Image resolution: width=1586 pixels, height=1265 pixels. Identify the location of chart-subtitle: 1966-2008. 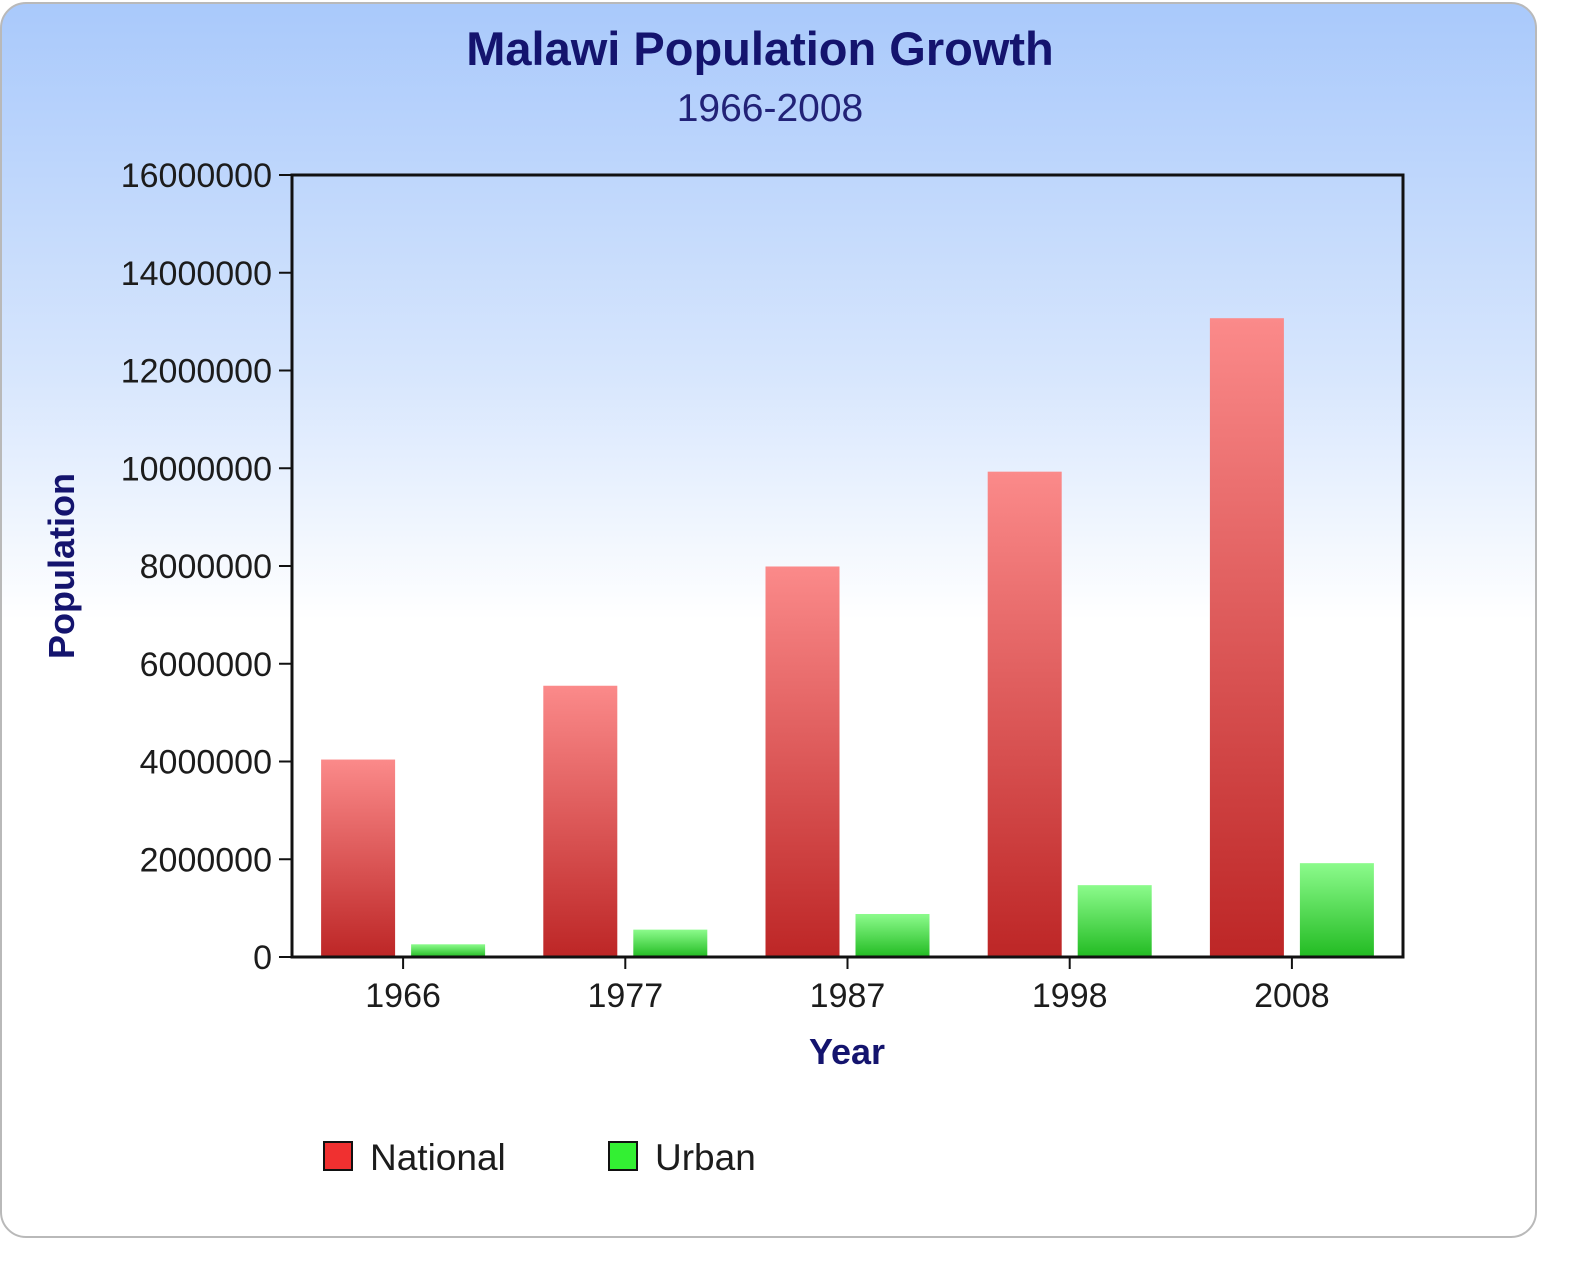
(770, 108).